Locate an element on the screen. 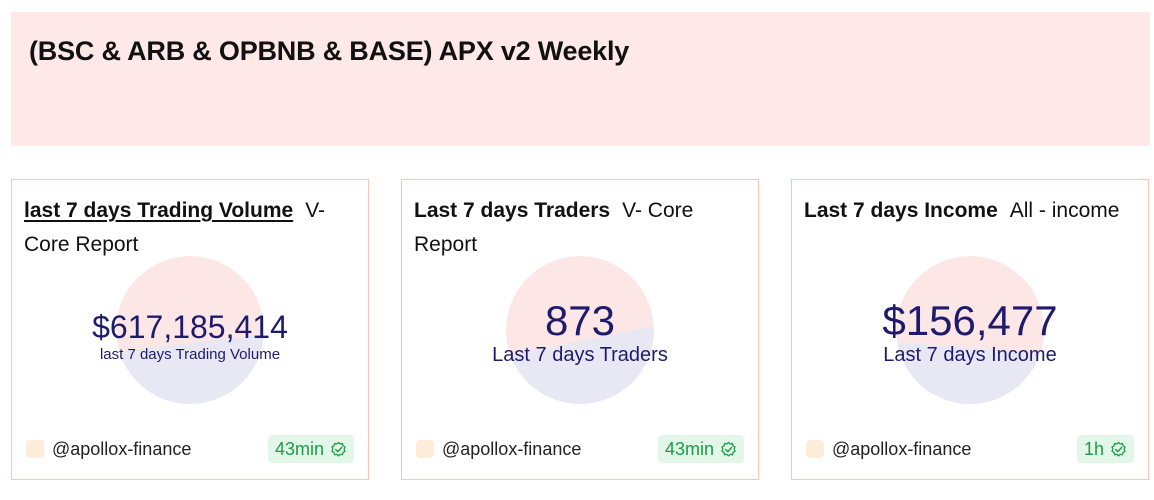  card-title-link: Last 7 days Income is located at coordinates (901, 210).